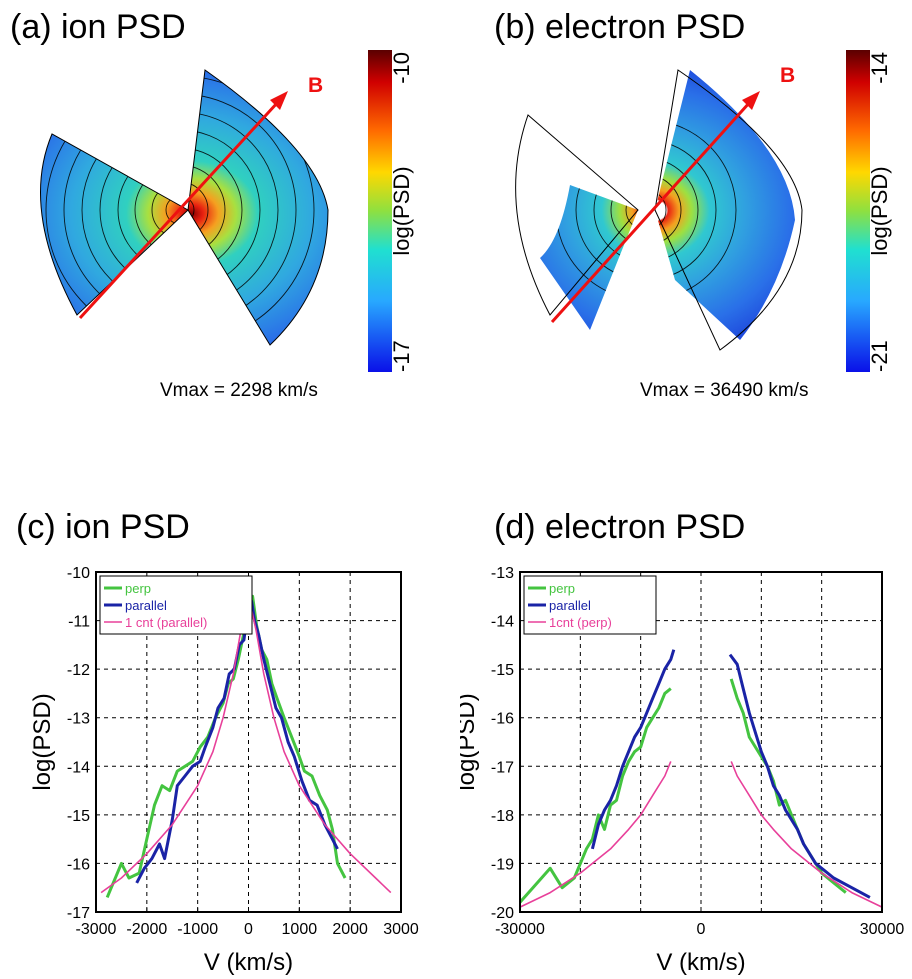 This screenshot has width=912, height=979. I want to click on panel-b-colorbar: -14 log(PSD) -21, so click(869, 211).